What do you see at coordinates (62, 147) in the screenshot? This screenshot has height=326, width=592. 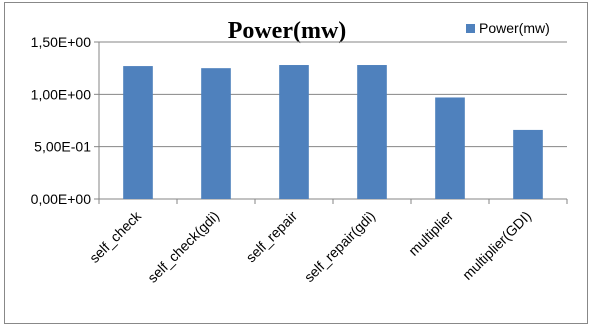 I see `y-tick-label: 5,00E-01` at bounding box center [62, 147].